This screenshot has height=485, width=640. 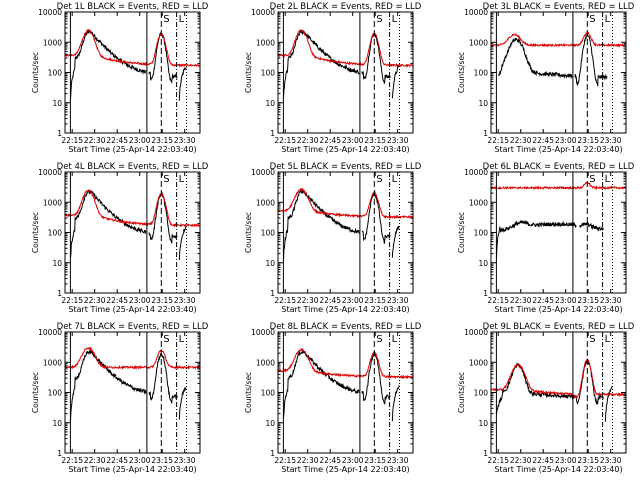 I want to click on panel-title: Det 4L BLACK = Events, RED = LLD, so click(x=133, y=167).